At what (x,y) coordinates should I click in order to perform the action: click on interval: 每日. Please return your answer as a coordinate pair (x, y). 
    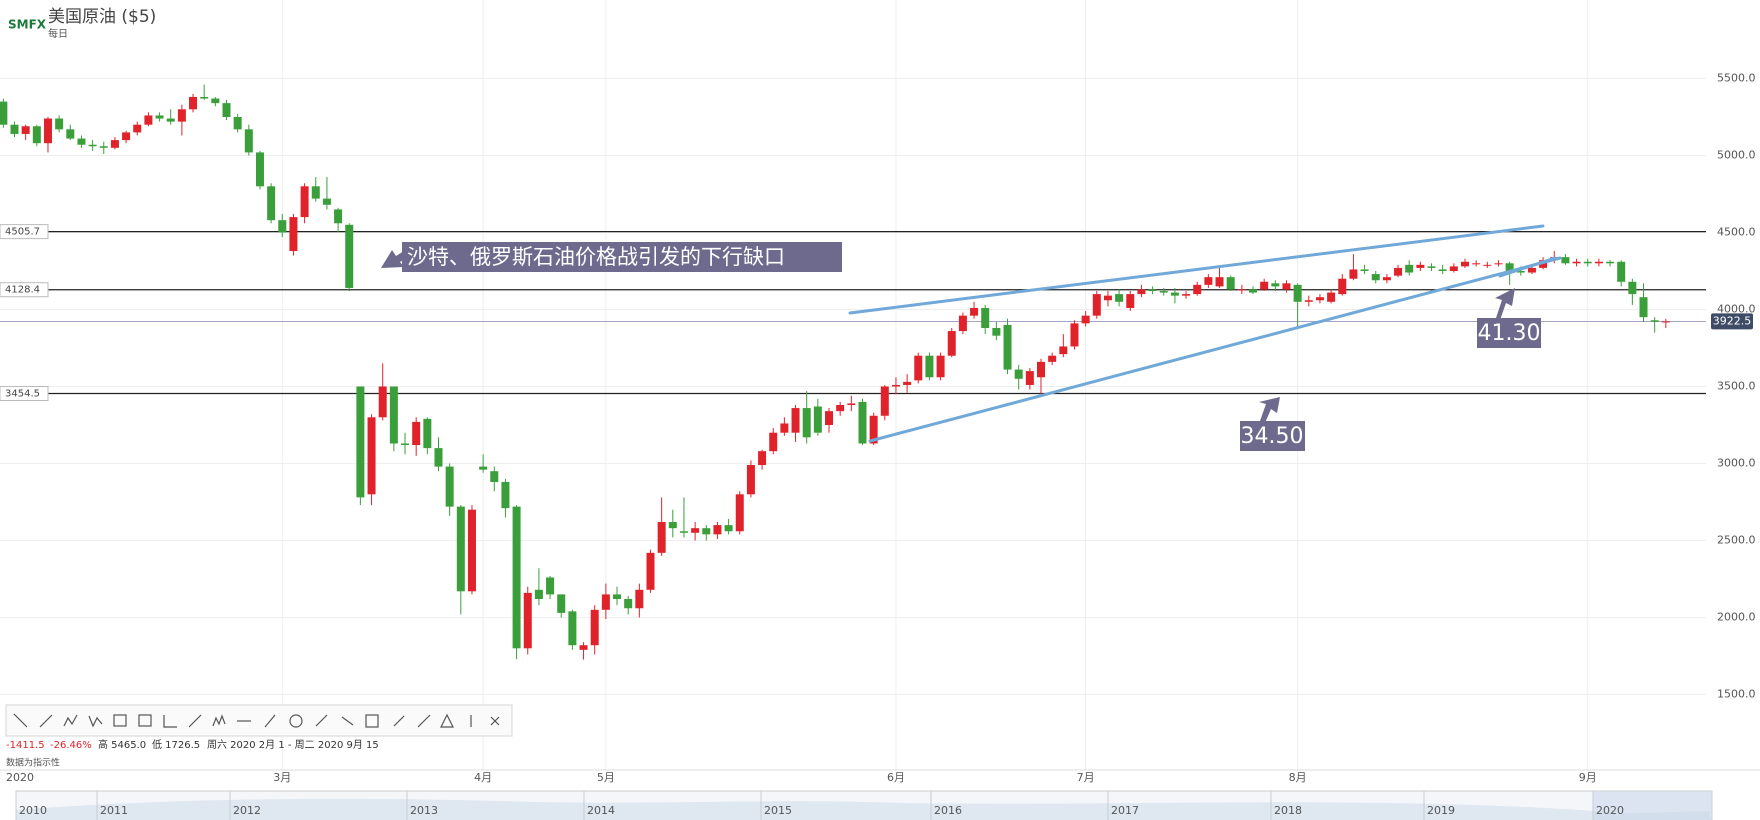
    Looking at the image, I should click on (58, 33).